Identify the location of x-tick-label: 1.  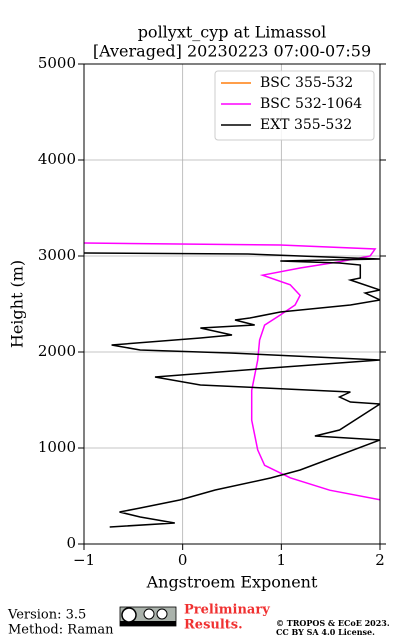
(282, 560).